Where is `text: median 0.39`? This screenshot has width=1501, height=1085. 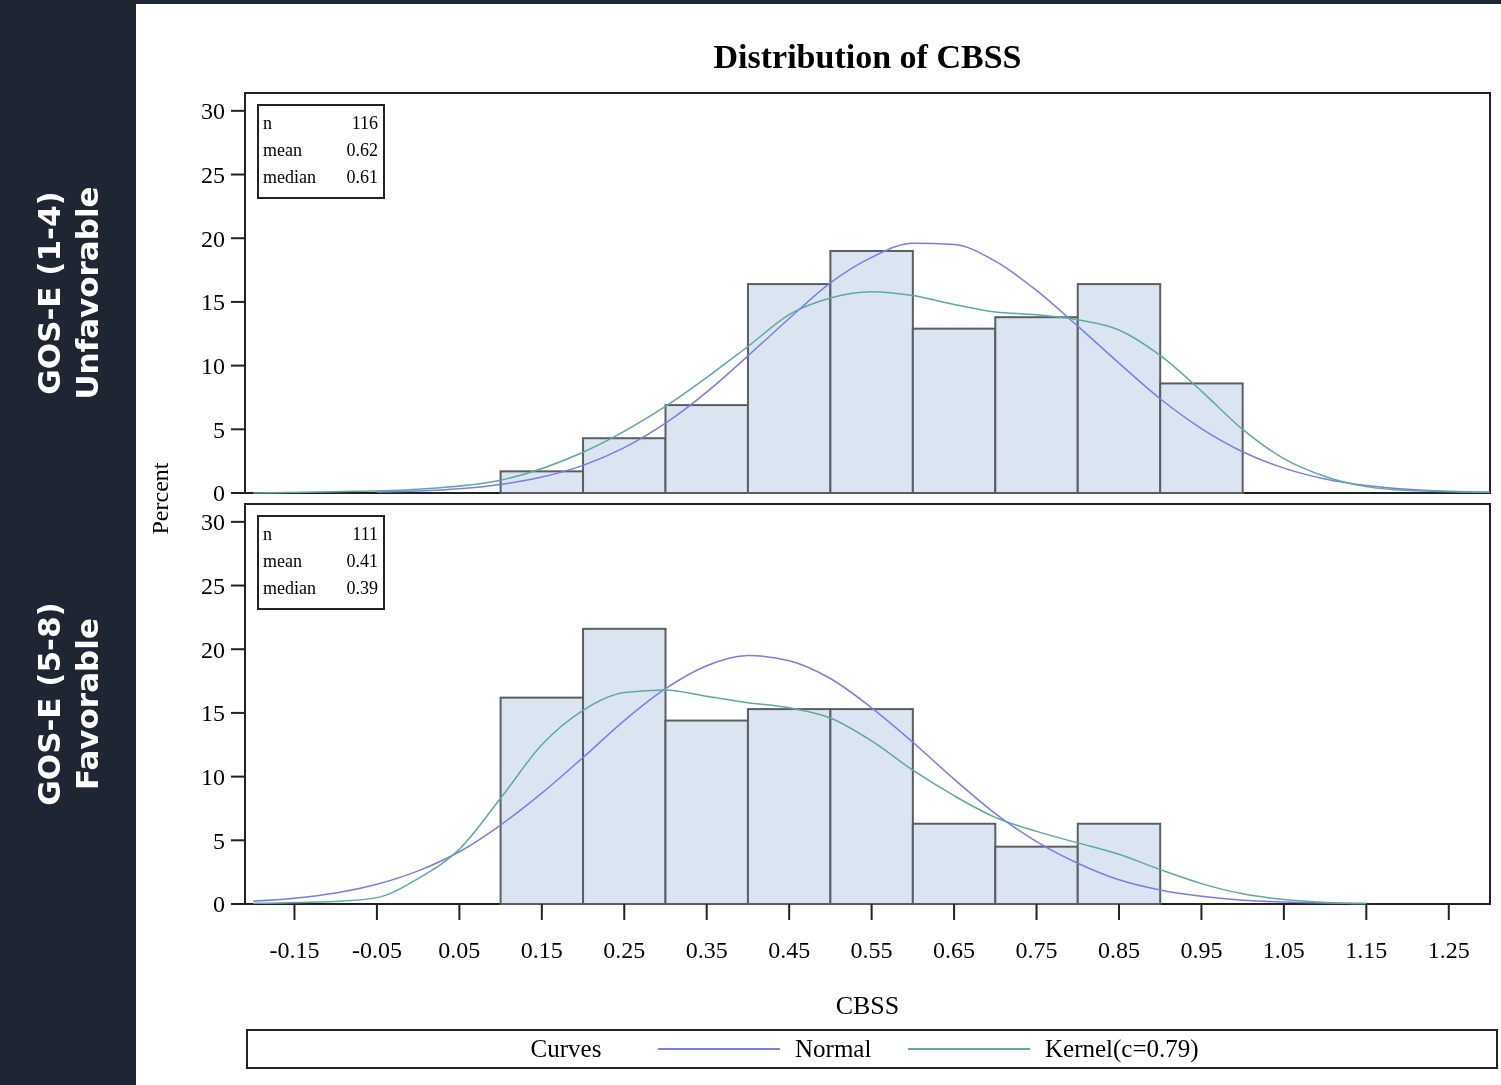
text: median 0.39 is located at coordinates (320, 588).